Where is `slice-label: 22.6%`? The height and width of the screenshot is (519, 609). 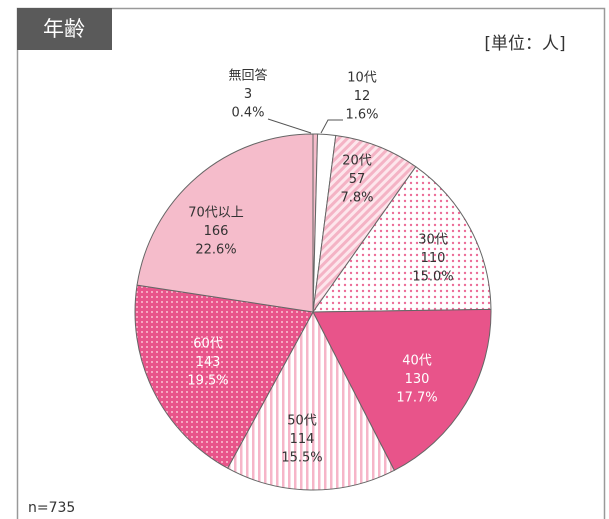 slice-label: 22.6% is located at coordinates (215, 250).